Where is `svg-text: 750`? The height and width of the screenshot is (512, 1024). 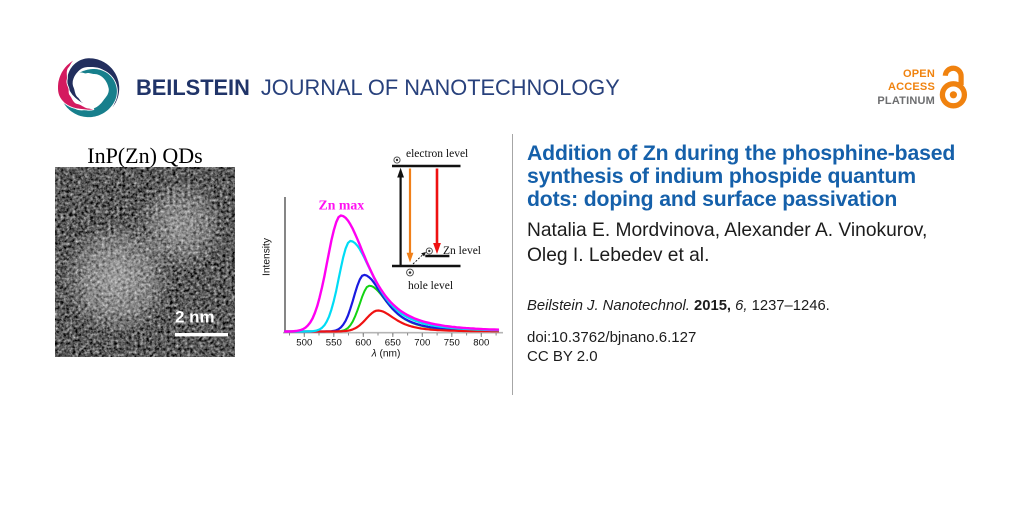 svg-text: 750 is located at coordinates (452, 343).